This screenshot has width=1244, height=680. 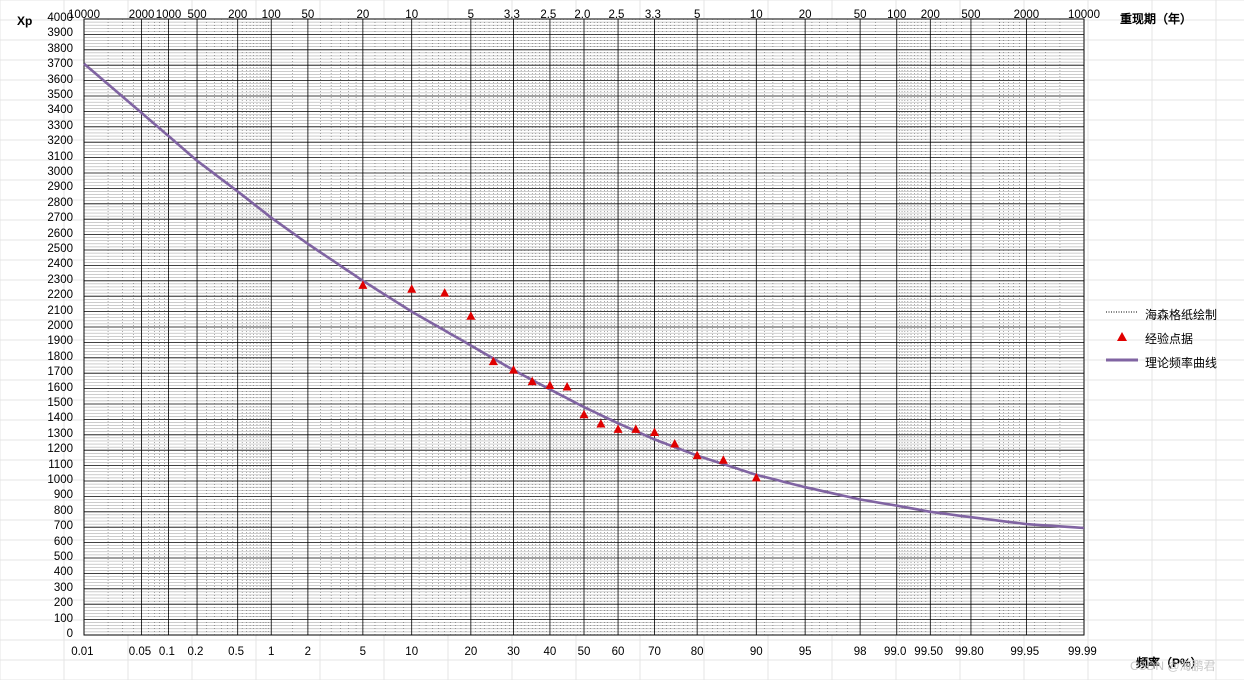 What do you see at coordinates (308, 652) in the screenshot?
I see `x-tick-label: 2` at bounding box center [308, 652].